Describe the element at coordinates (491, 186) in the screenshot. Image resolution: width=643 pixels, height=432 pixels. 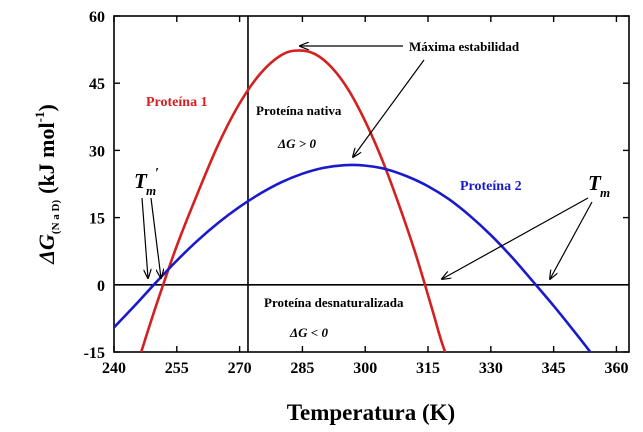
I see `series-label-protein-2: Proteína 2` at that location.